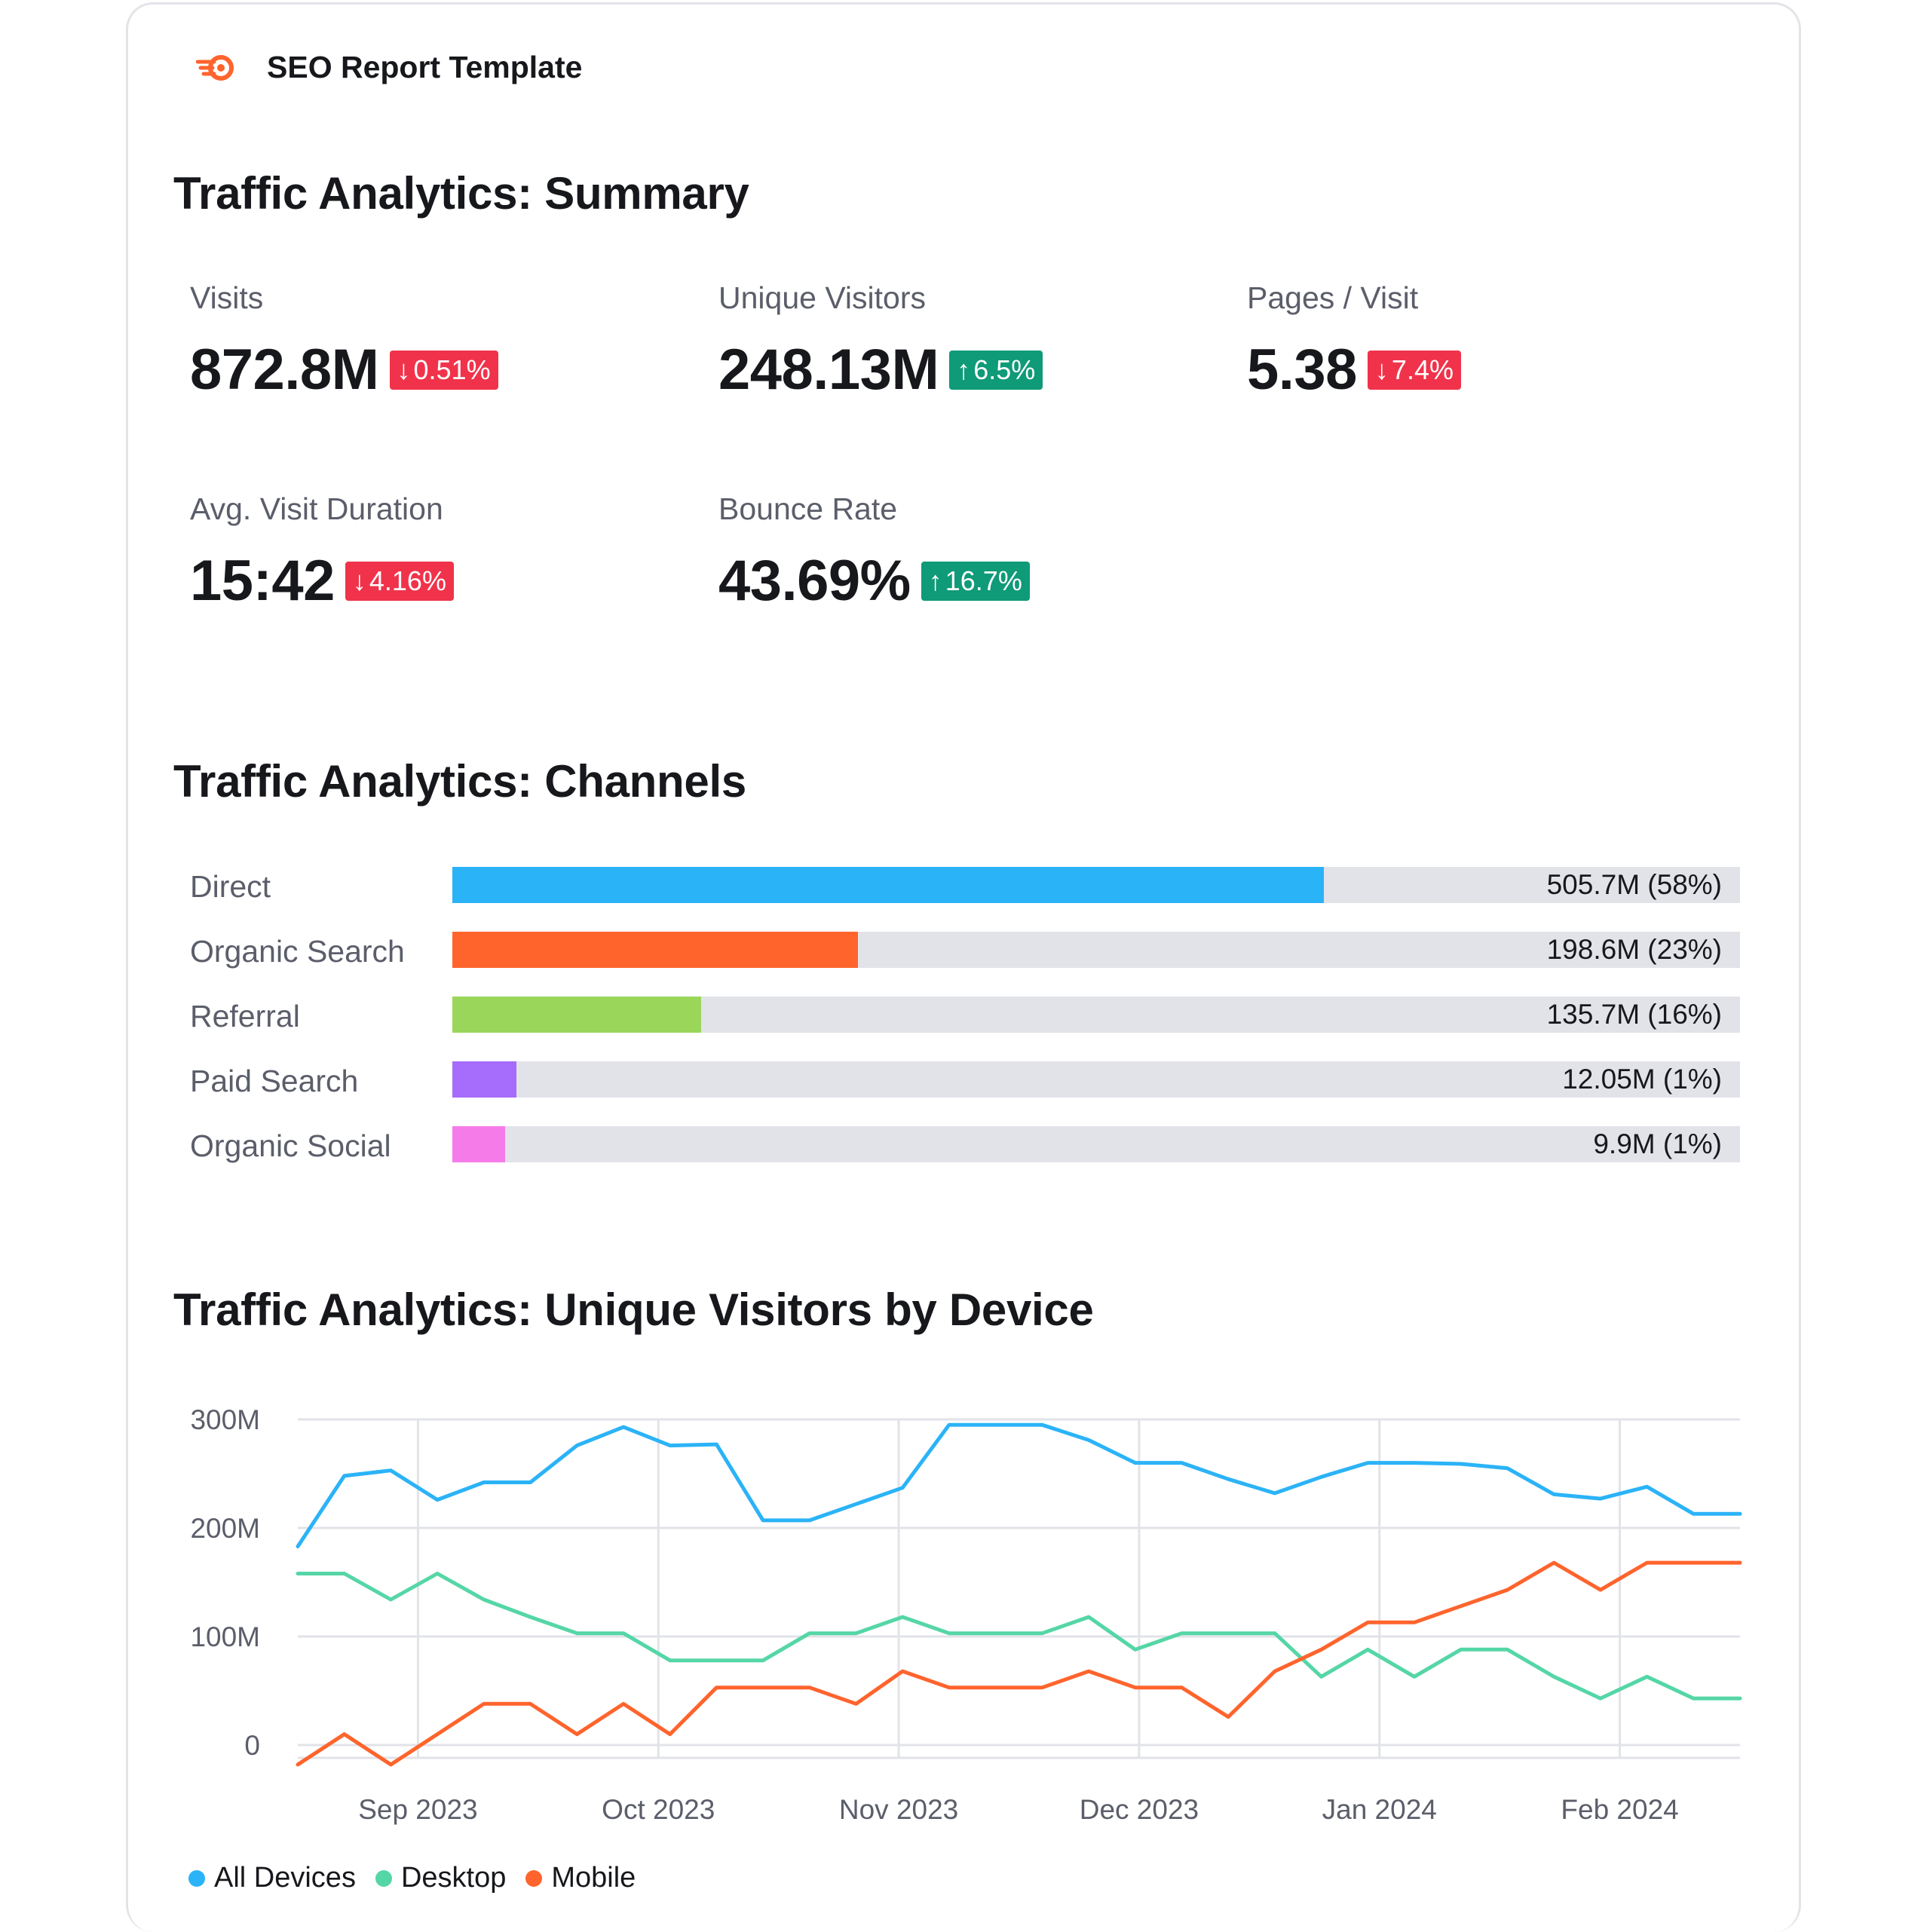 This screenshot has width=1930, height=1932. I want to click on report-title: SEO Report Template, so click(425, 67).